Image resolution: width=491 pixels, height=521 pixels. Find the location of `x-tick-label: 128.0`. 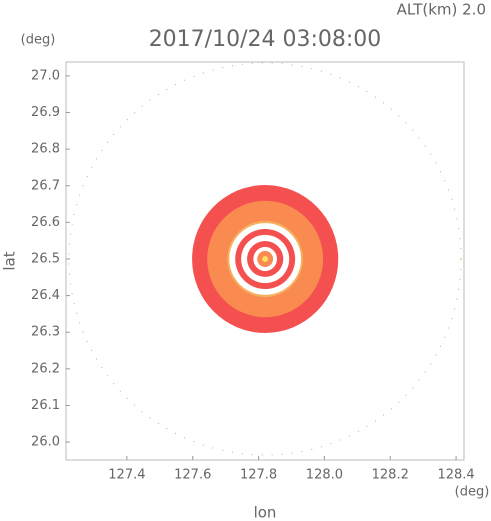

x-tick-label: 128.0 is located at coordinates (324, 475).